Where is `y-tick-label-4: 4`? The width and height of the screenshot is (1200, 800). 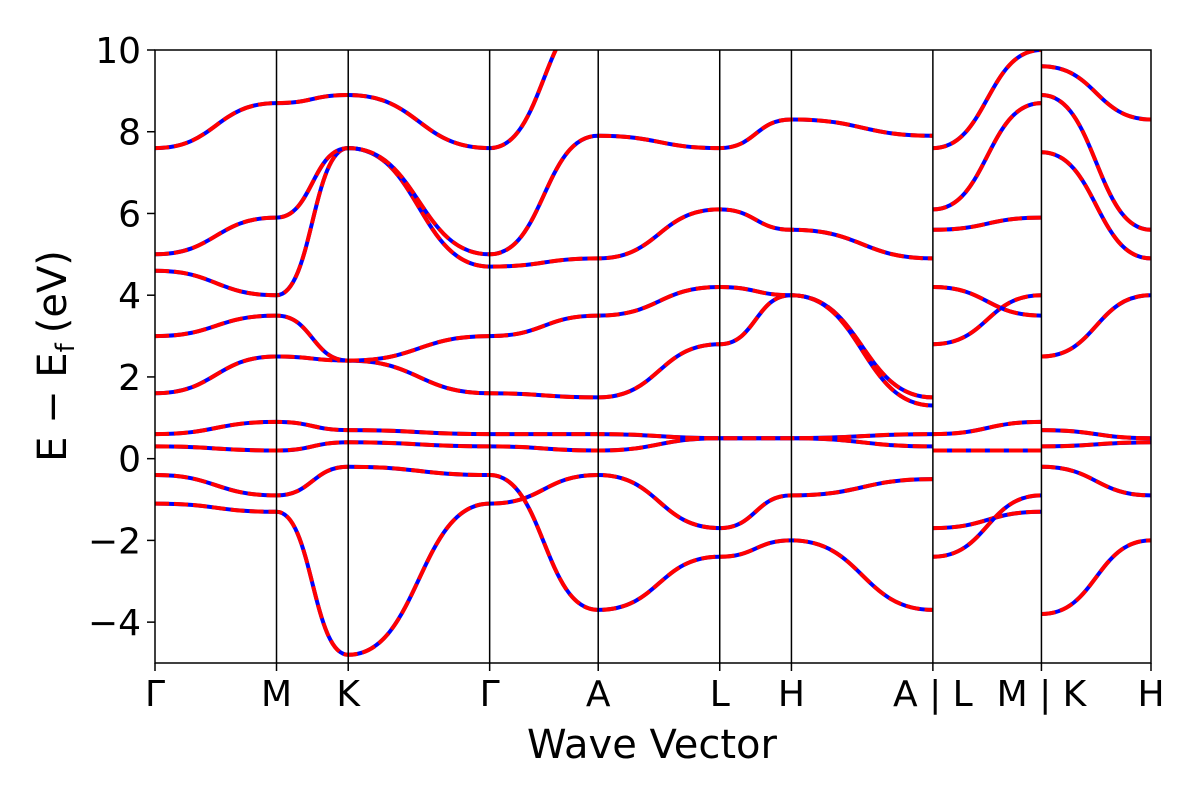 y-tick-label-4: 4 is located at coordinates (129, 296).